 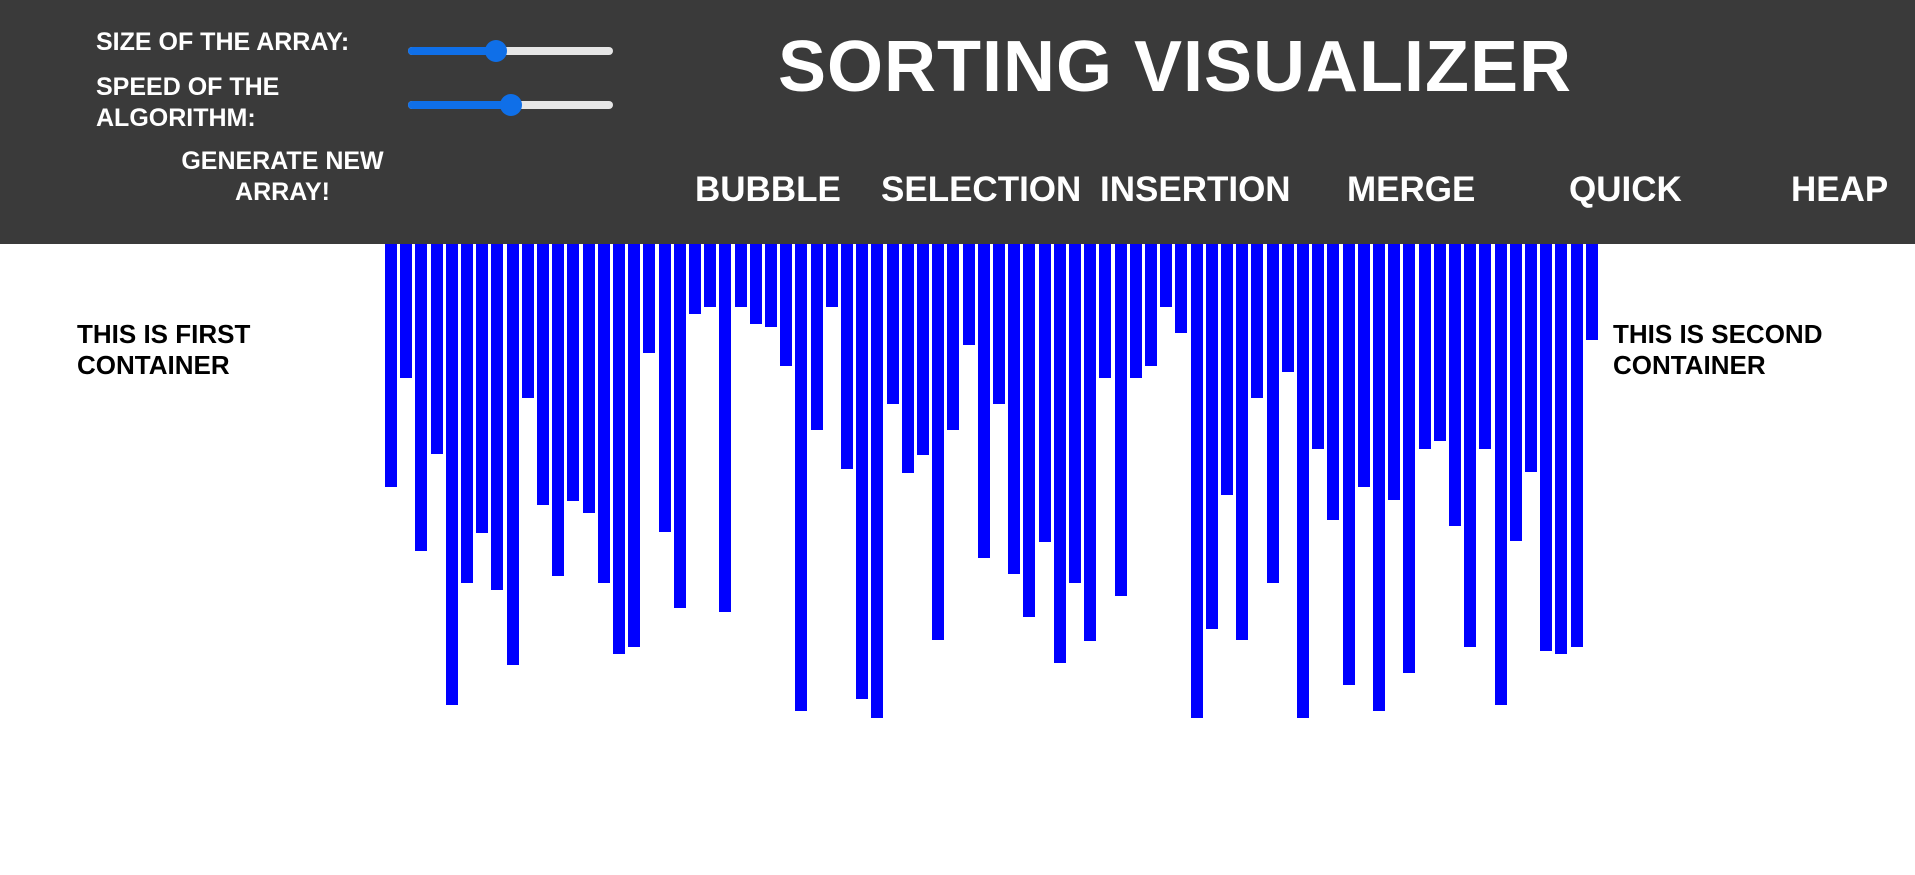 I want to click on generate-array-button: GENERATE NEW ARRAY!, so click(x=282, y=176).